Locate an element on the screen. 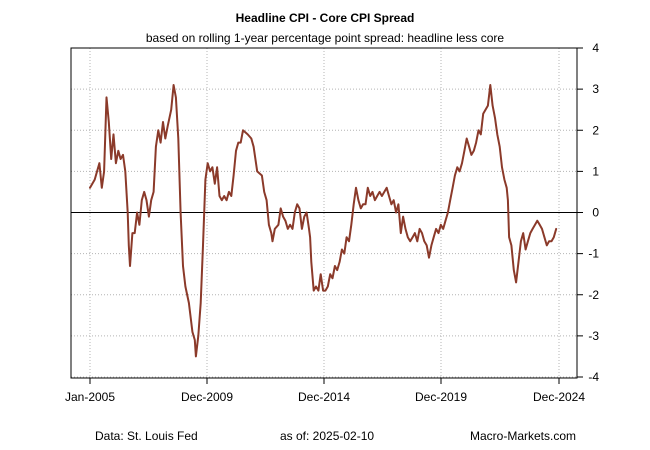 The width and height of the screenshot is (650, 450). y-tick-label: 1 is located at coordinates (595, 171).